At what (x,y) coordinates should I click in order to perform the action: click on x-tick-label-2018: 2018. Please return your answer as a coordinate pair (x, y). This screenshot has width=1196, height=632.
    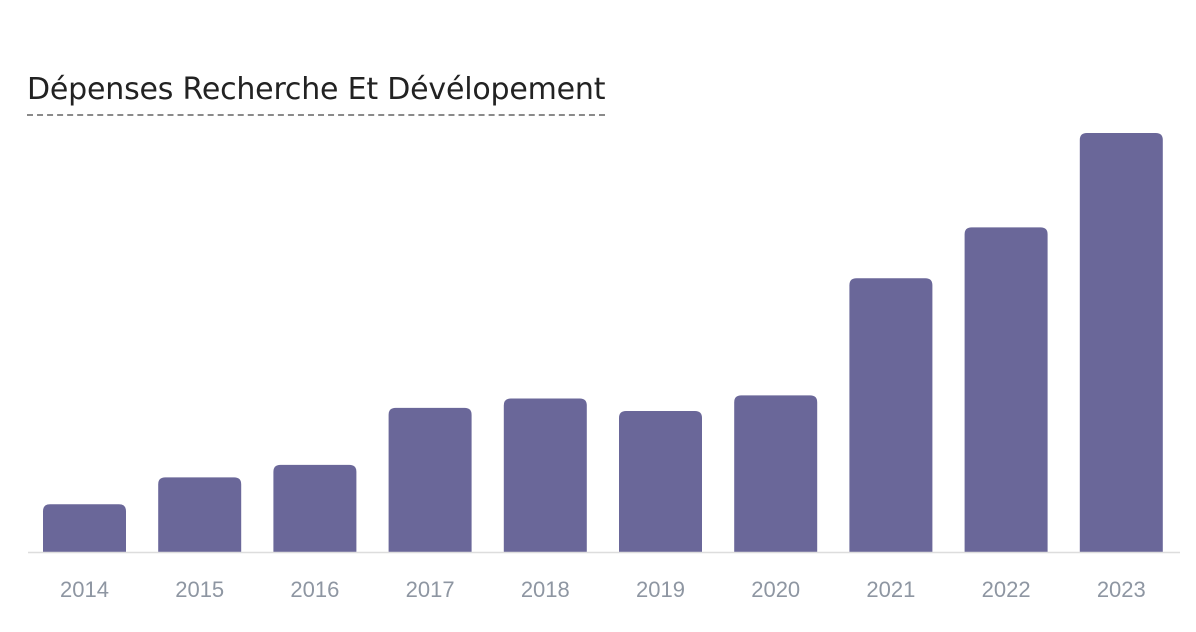
    Looking at the image, I should click on (545, 589).